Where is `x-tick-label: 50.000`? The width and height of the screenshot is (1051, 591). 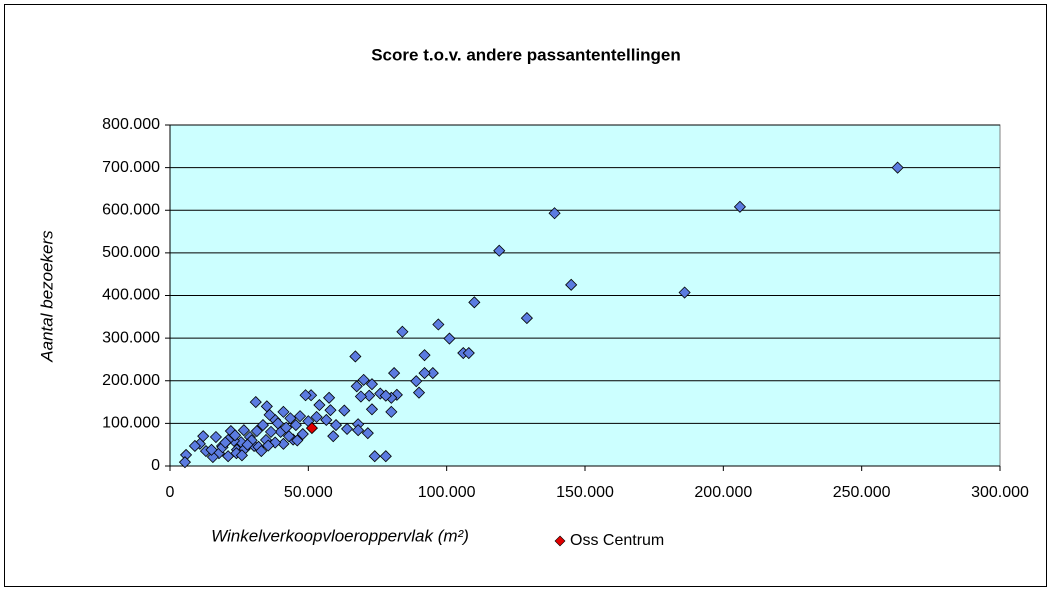
x-tick-label: 50.000 is located at coordinates (308, 492).